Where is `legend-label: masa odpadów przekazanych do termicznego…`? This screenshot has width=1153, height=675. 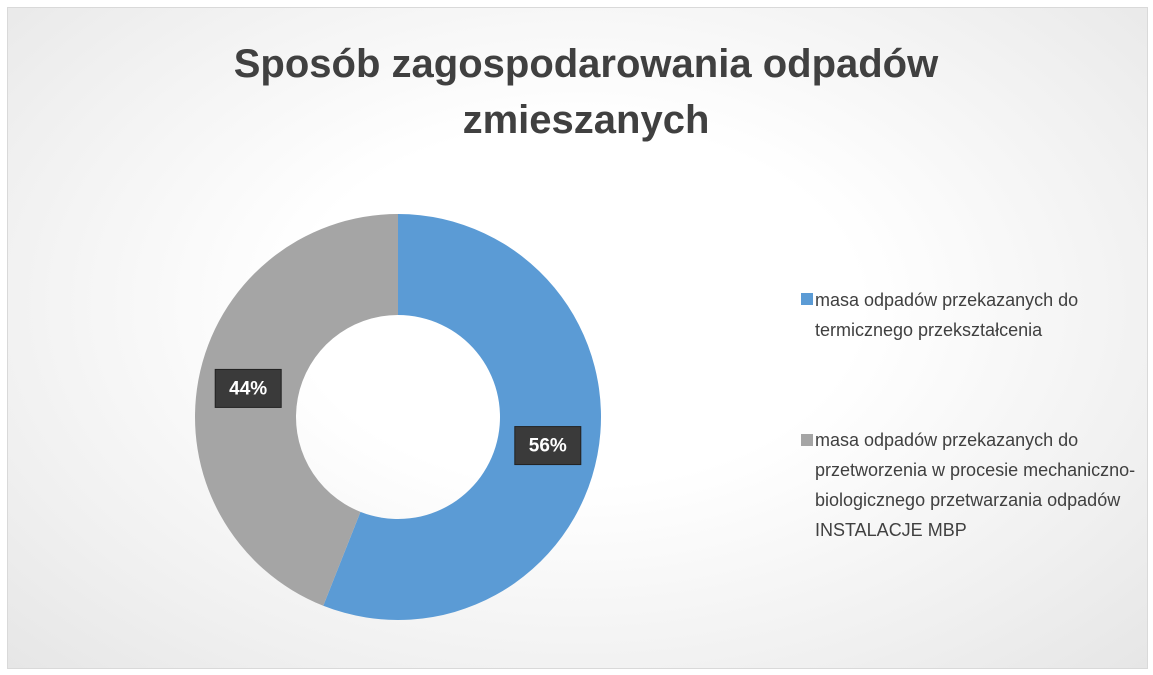
legend-label: masa odpadów przekazanych do termicznego… is located at coordinates (947, 315).